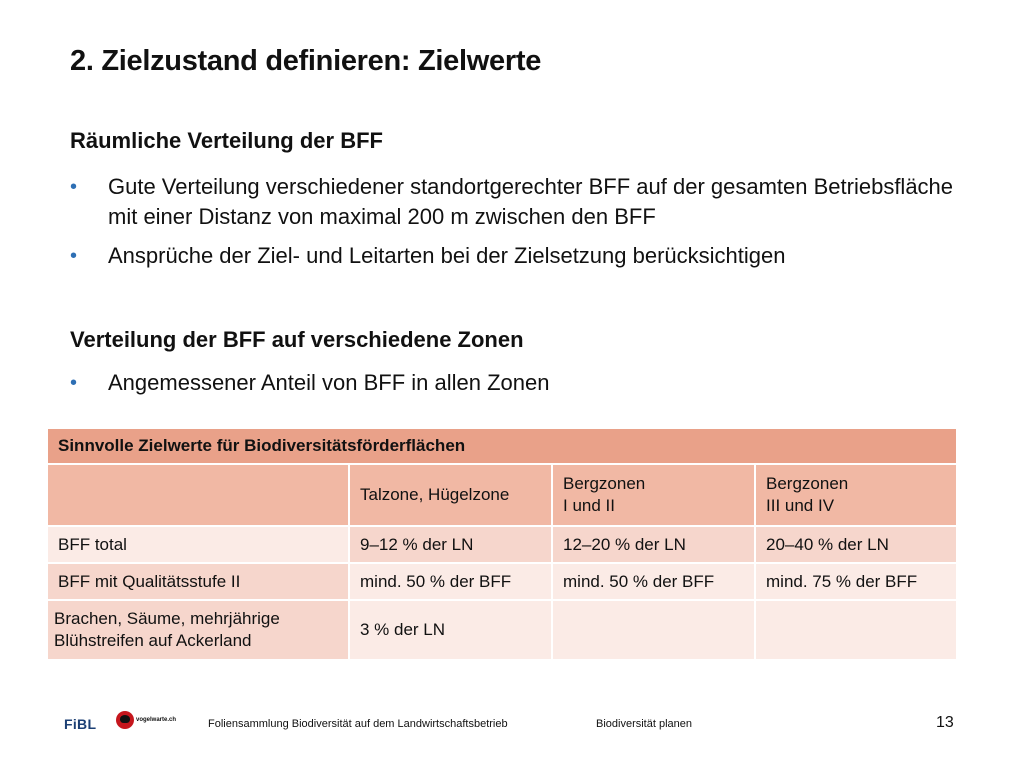 The width and height of the screenshot is (1024, 768). I want to click on bird-icon, so click(125, 720).